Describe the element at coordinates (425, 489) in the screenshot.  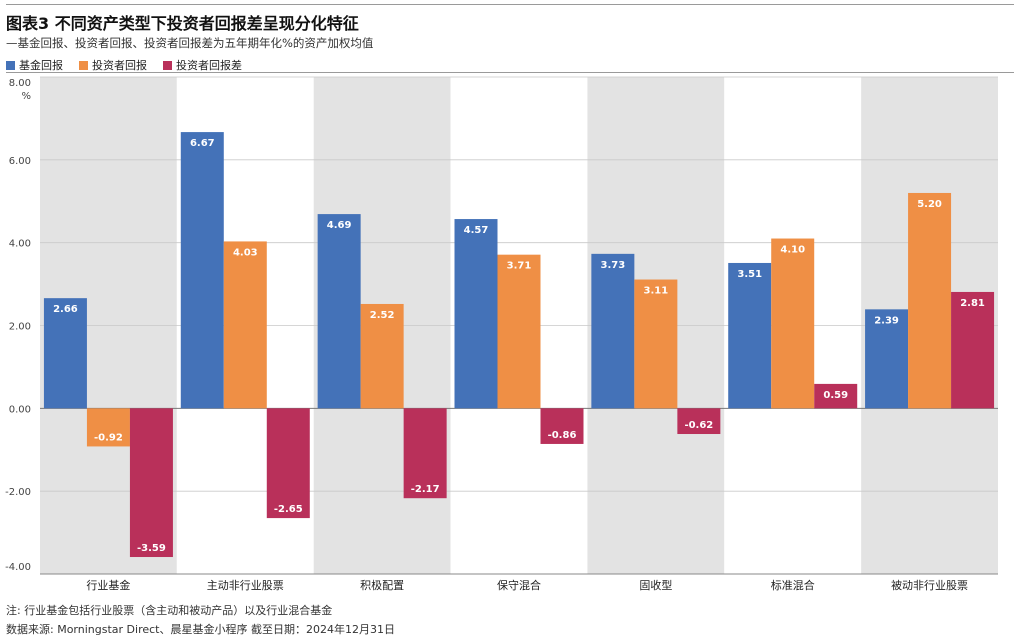
I see `data-label: -2.17` at that location.